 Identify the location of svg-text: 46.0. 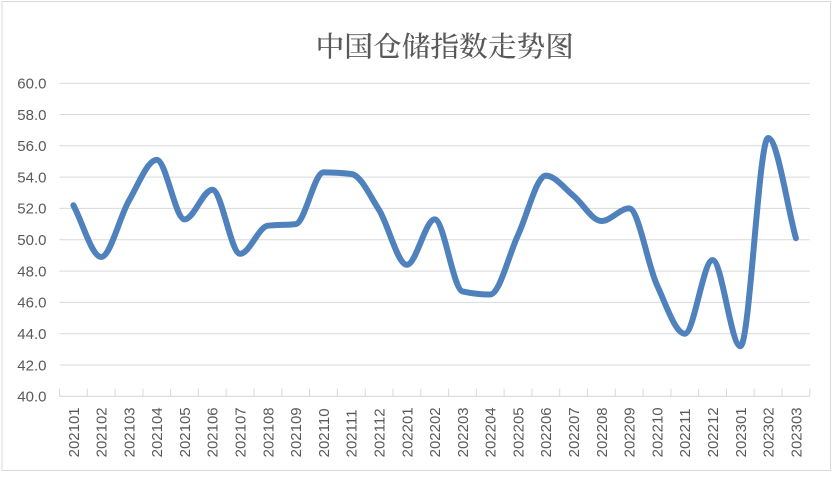
(31, 303).